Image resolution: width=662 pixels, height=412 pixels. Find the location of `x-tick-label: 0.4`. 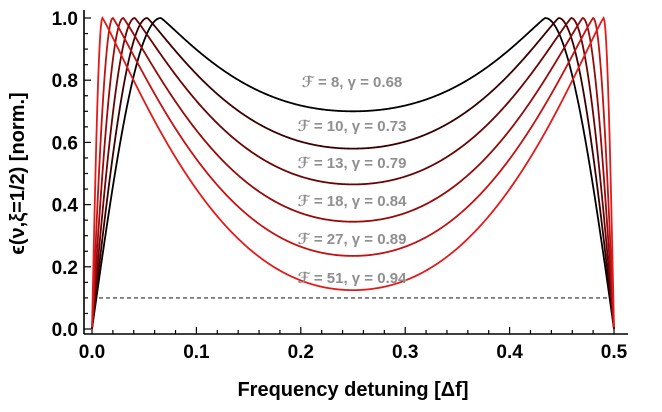

x-tick-label: 0.4 is located at coordinates (509, 352).